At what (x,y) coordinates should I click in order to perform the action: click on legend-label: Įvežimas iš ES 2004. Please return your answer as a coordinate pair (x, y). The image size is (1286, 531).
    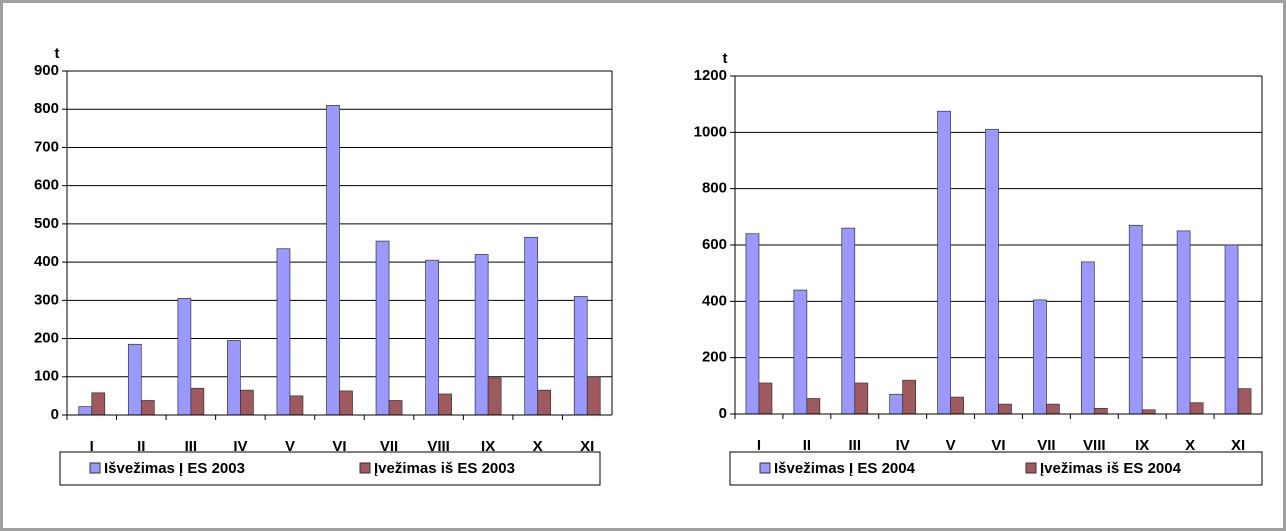
    Looking at the image, I should click on (1111, 468).